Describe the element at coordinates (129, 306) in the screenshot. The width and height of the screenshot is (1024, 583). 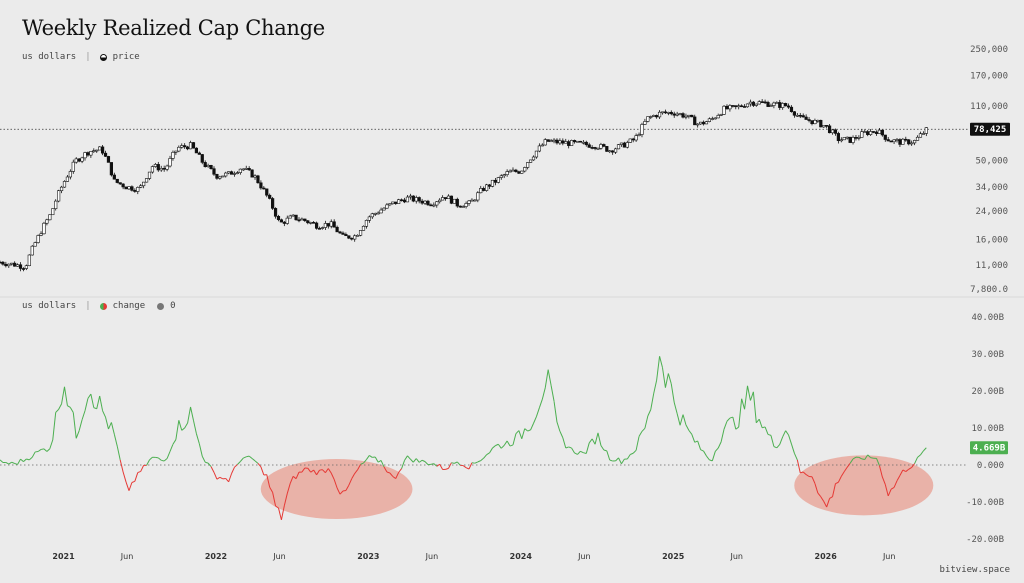
I see `change-series-label: change` at that location.